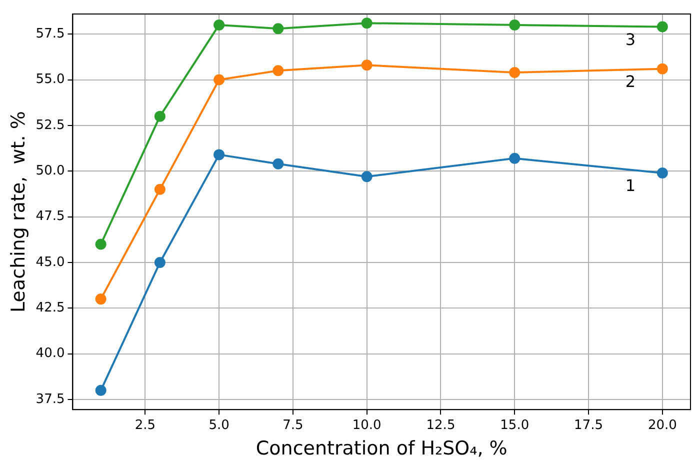 Image resolution: width=696 pixels, height=463 pixels. I want to click on x-tick-label: 7.5, so click(293, 425).